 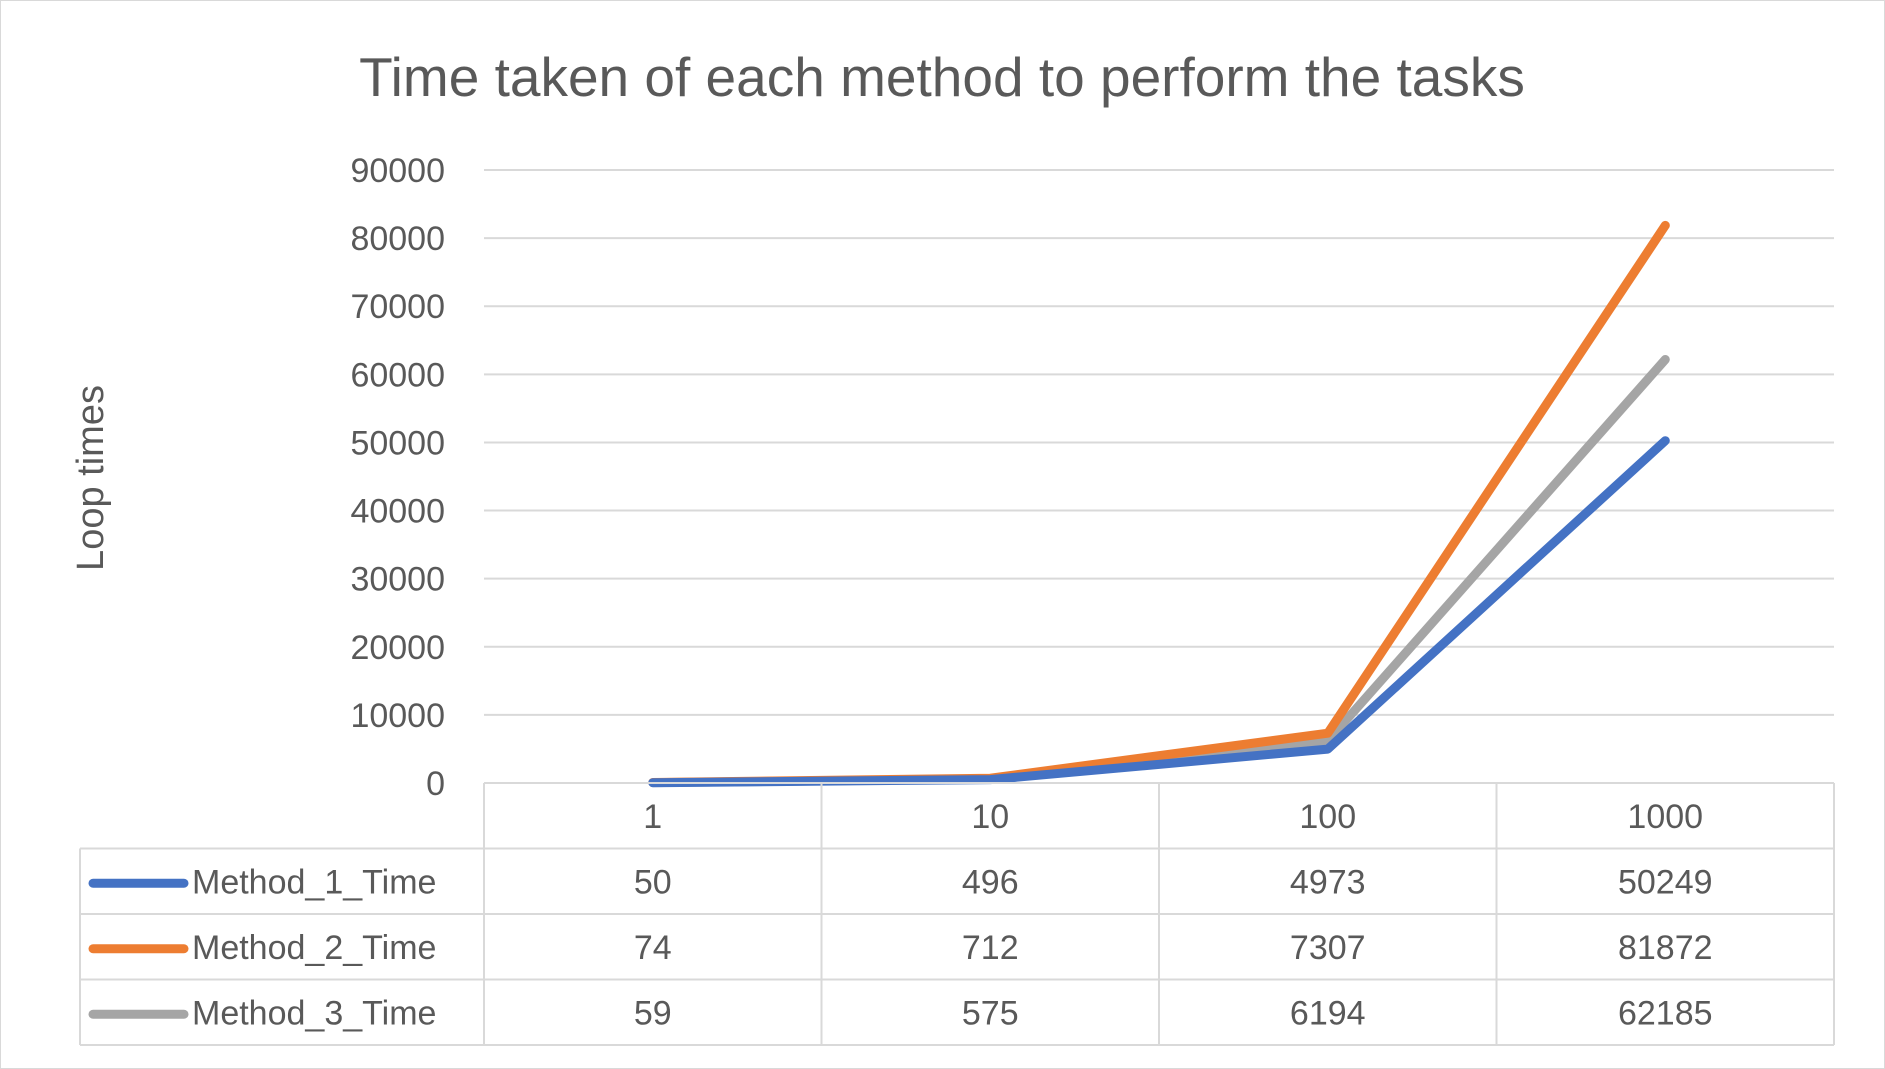 What do you see at coordinates (397, 307) in the screenshot?
I see `y-tick-label: 70000` at bounding box center [397, 307].